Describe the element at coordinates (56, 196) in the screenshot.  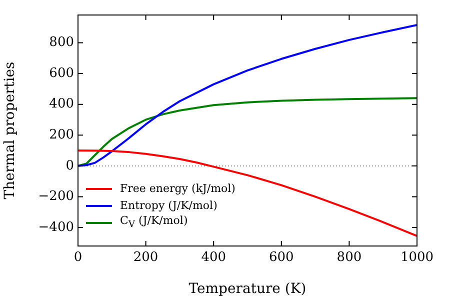
I see `y-tick-label: −200` at that location.